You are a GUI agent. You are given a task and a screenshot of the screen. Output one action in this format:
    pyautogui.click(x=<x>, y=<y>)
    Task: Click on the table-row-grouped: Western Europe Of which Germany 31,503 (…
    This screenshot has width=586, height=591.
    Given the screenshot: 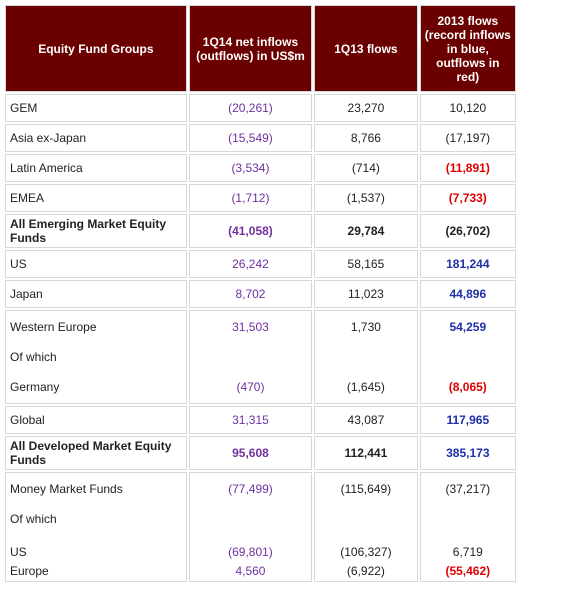 What is the action you would take?
    pyautogui.click(x=260, y=357)
    